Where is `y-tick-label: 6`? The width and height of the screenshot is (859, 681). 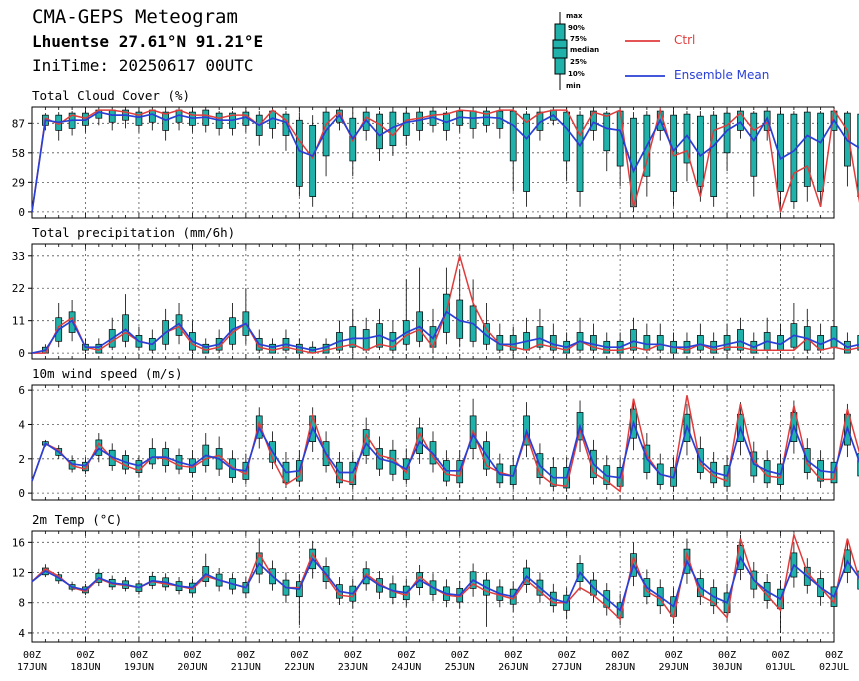
y-tick-label: 6 is located at coordinates (21, 390).